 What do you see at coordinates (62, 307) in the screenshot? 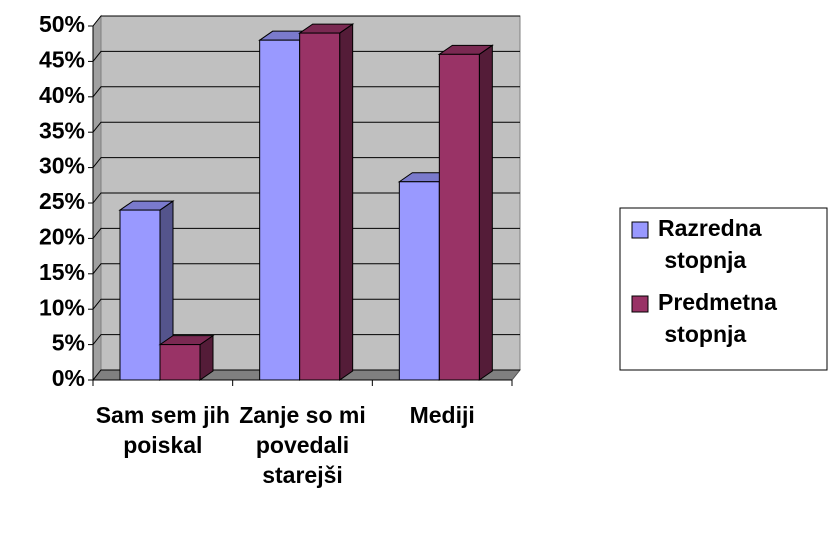
I see `y-tick-label: 10%` at bounding box center [62, 307].